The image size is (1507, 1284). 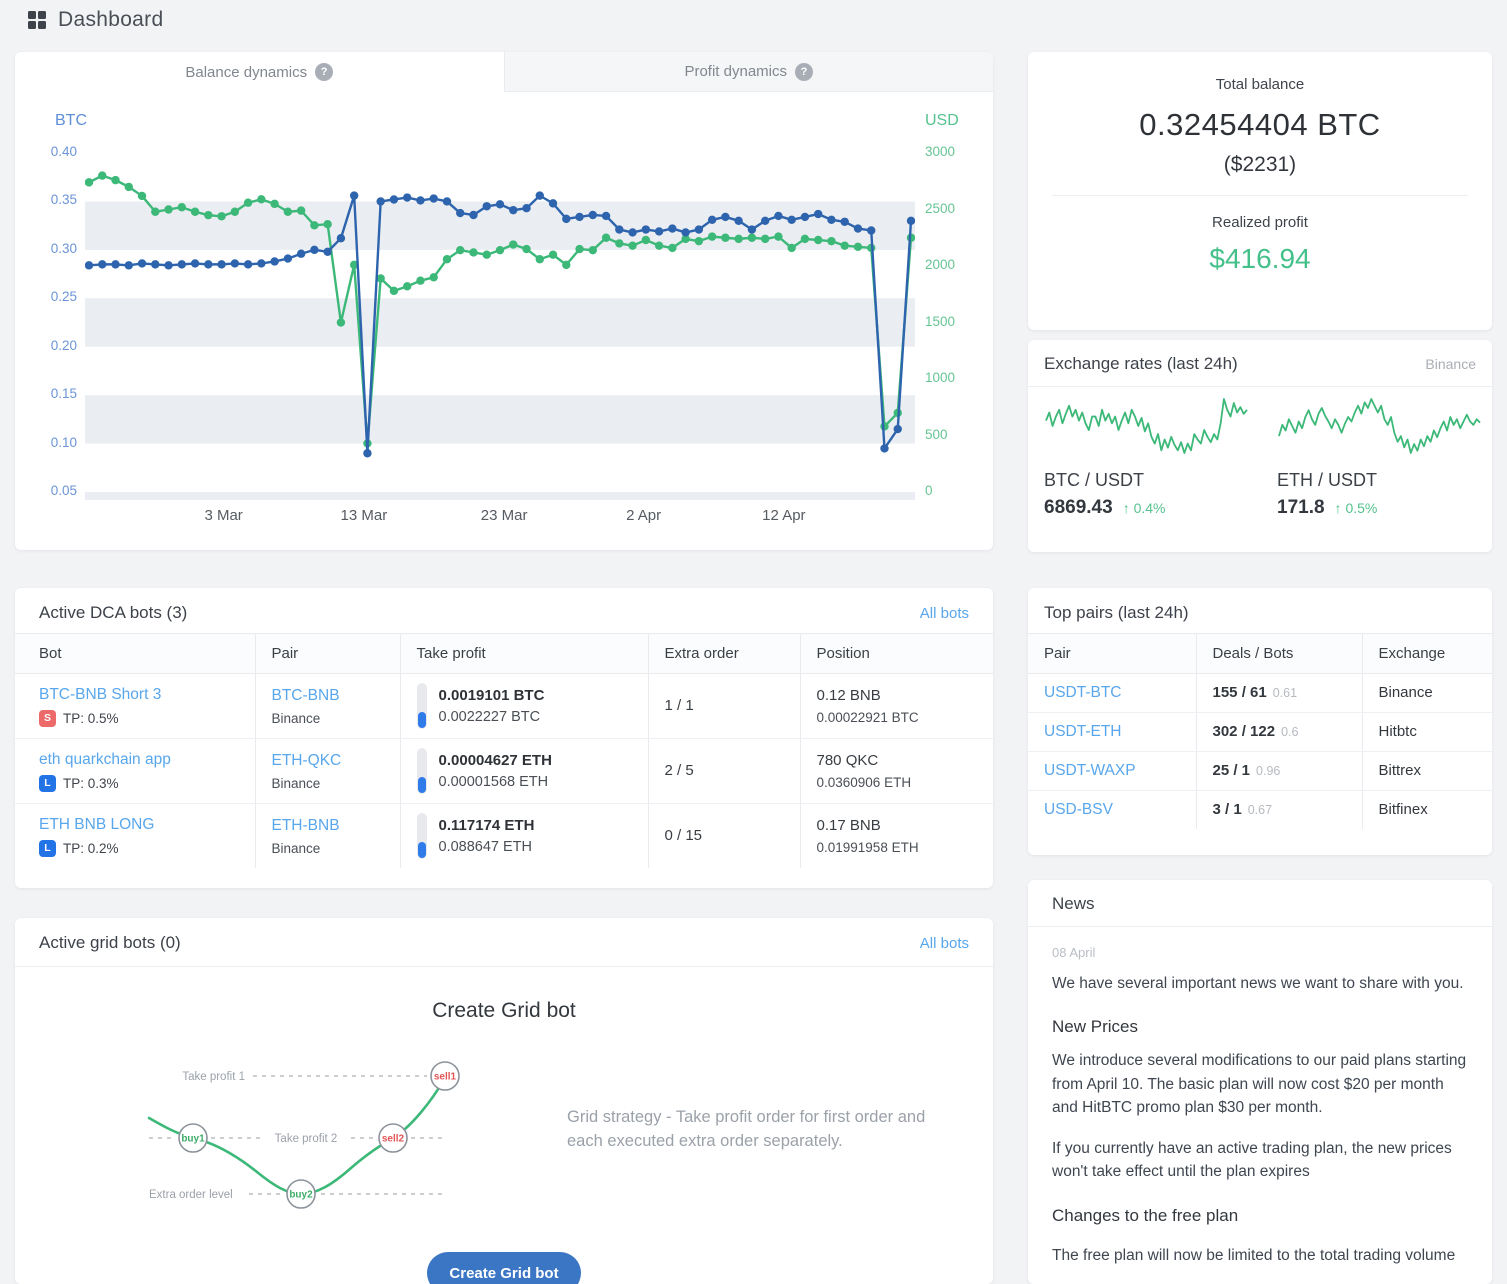 I want to click on y-tick: 1500, so click(x=940, y=321).